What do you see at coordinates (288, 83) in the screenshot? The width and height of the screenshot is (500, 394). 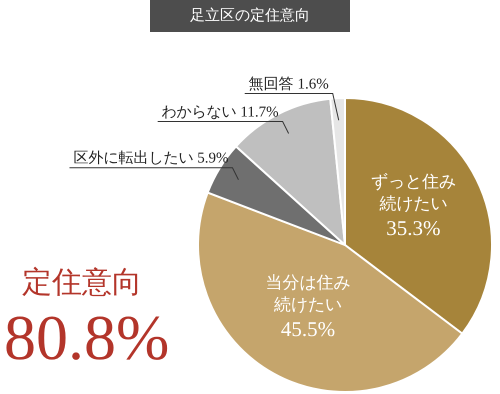 I see `slice-label: 無回答 1.6%` at bounding box center [288, 83].